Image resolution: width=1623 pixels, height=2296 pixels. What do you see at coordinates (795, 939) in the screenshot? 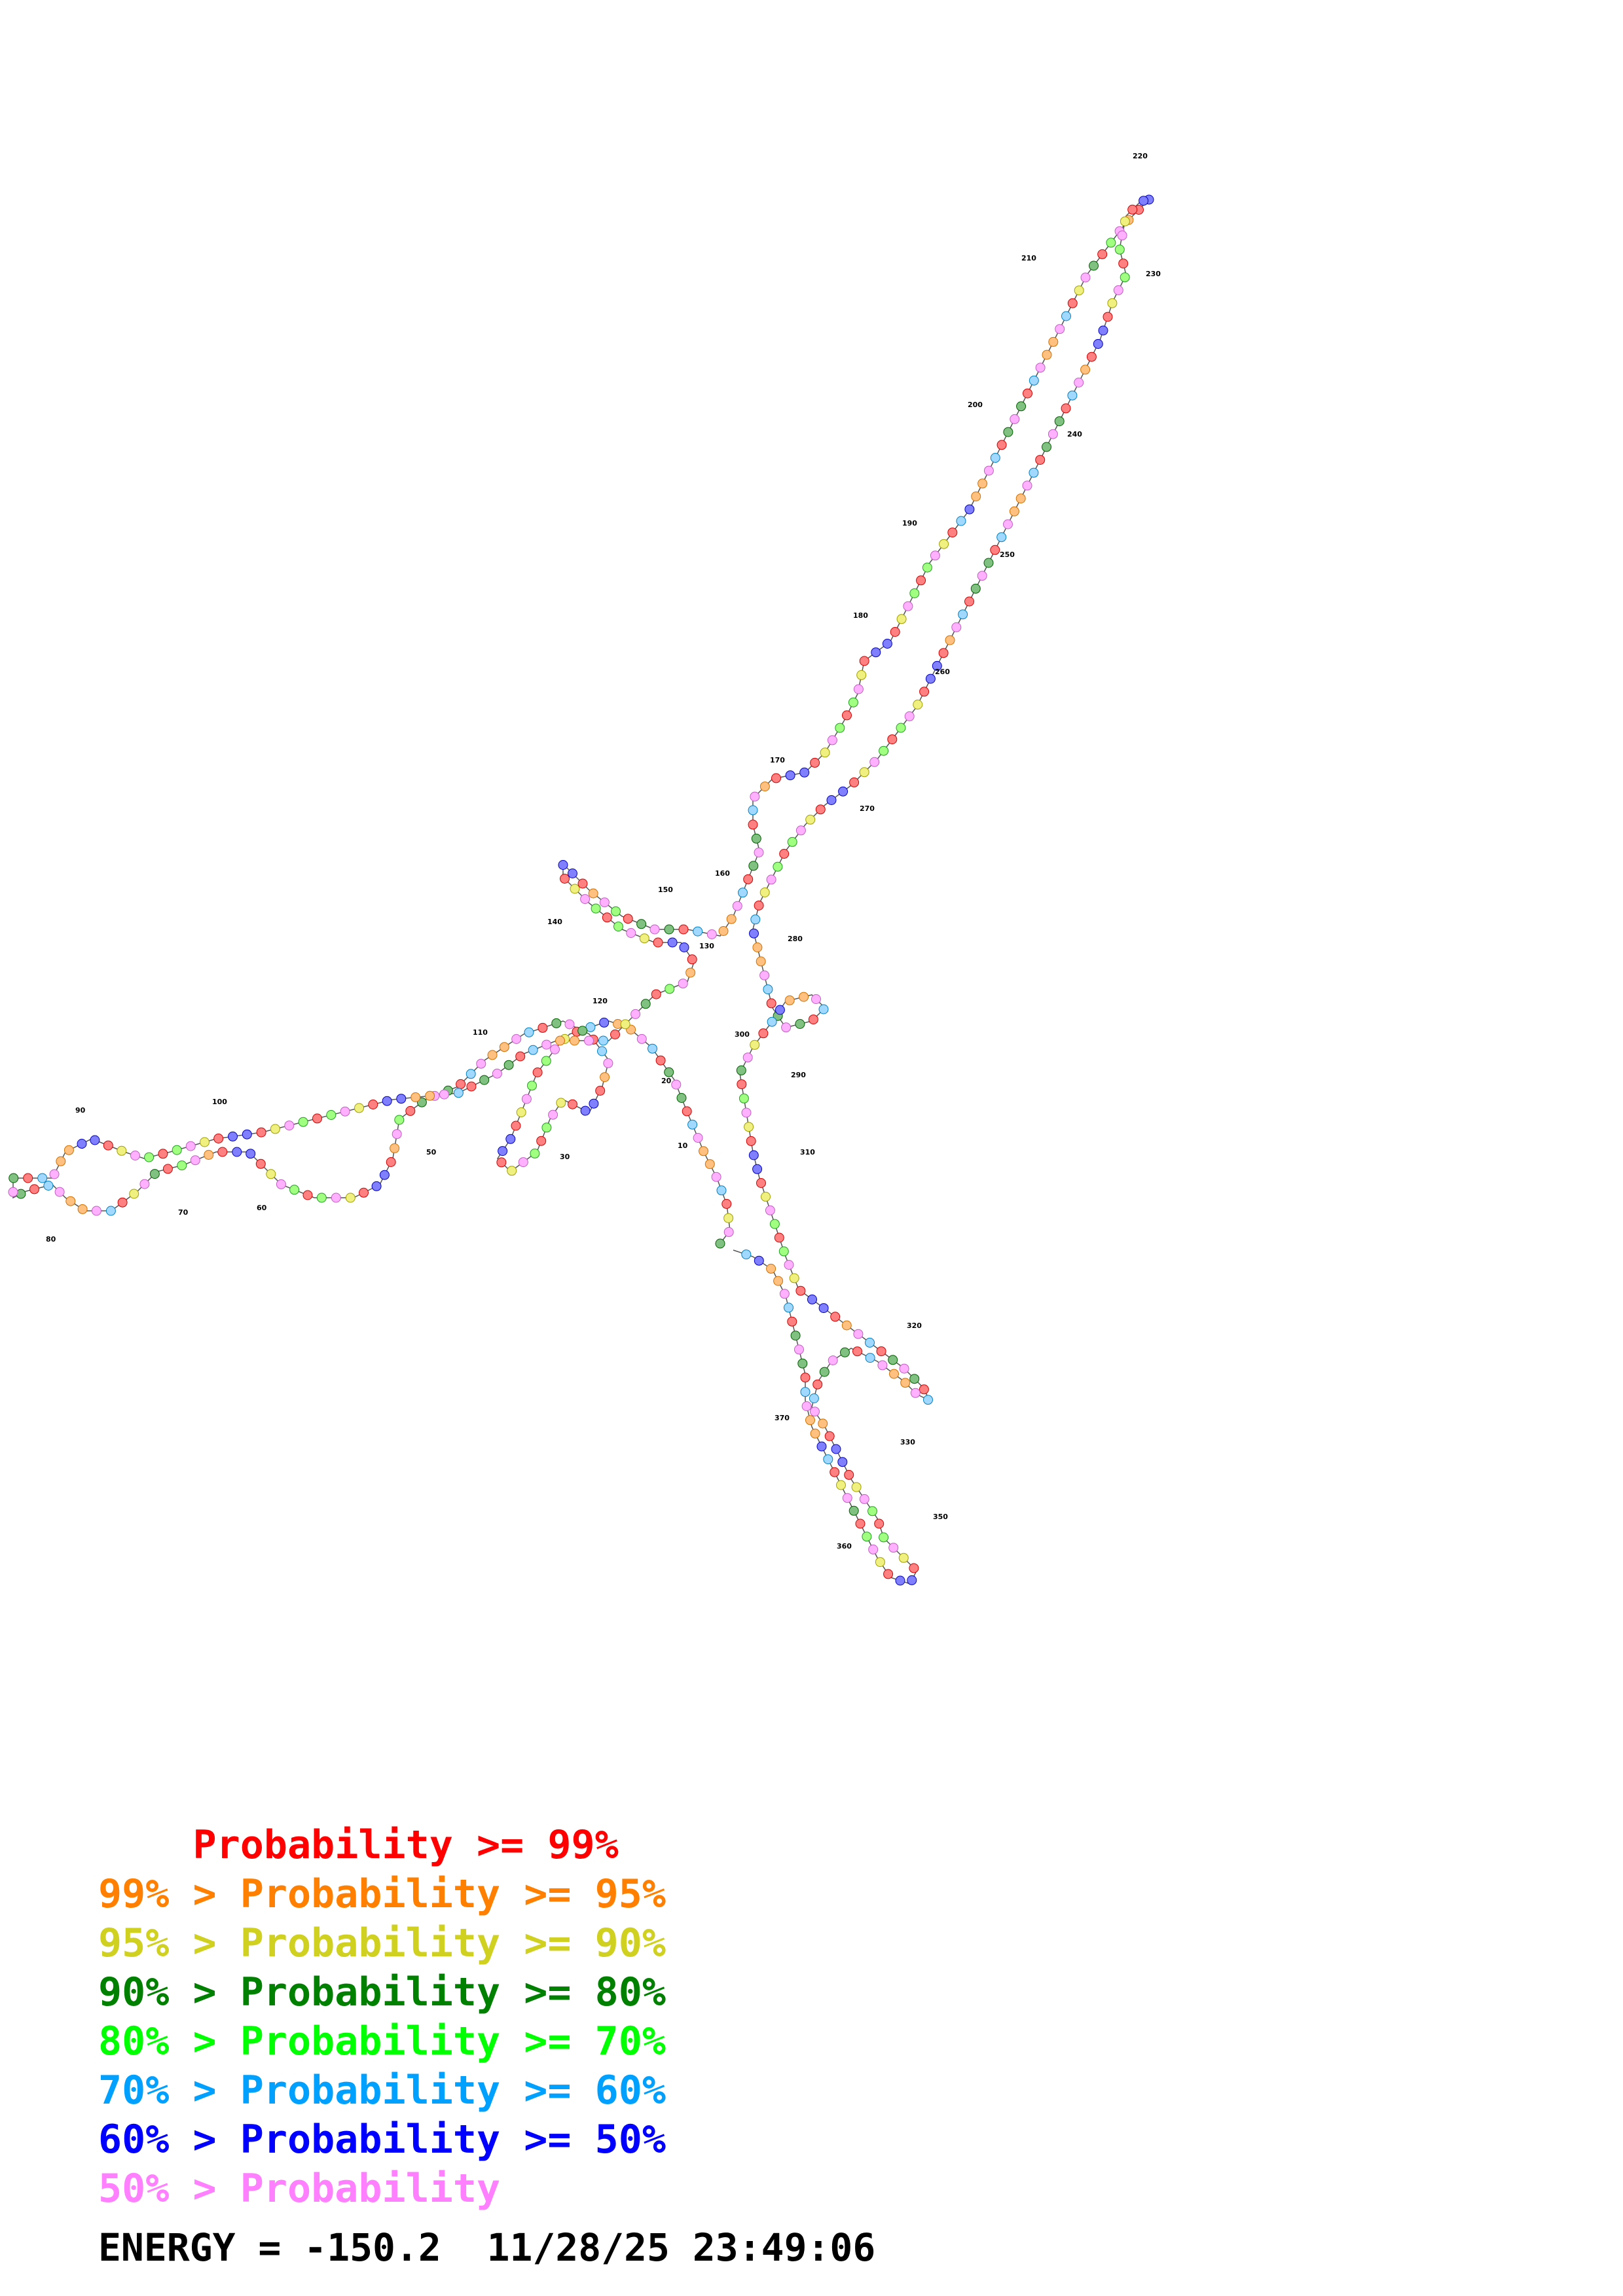
I see `position-label: 280` at bounding box center [795, 939].